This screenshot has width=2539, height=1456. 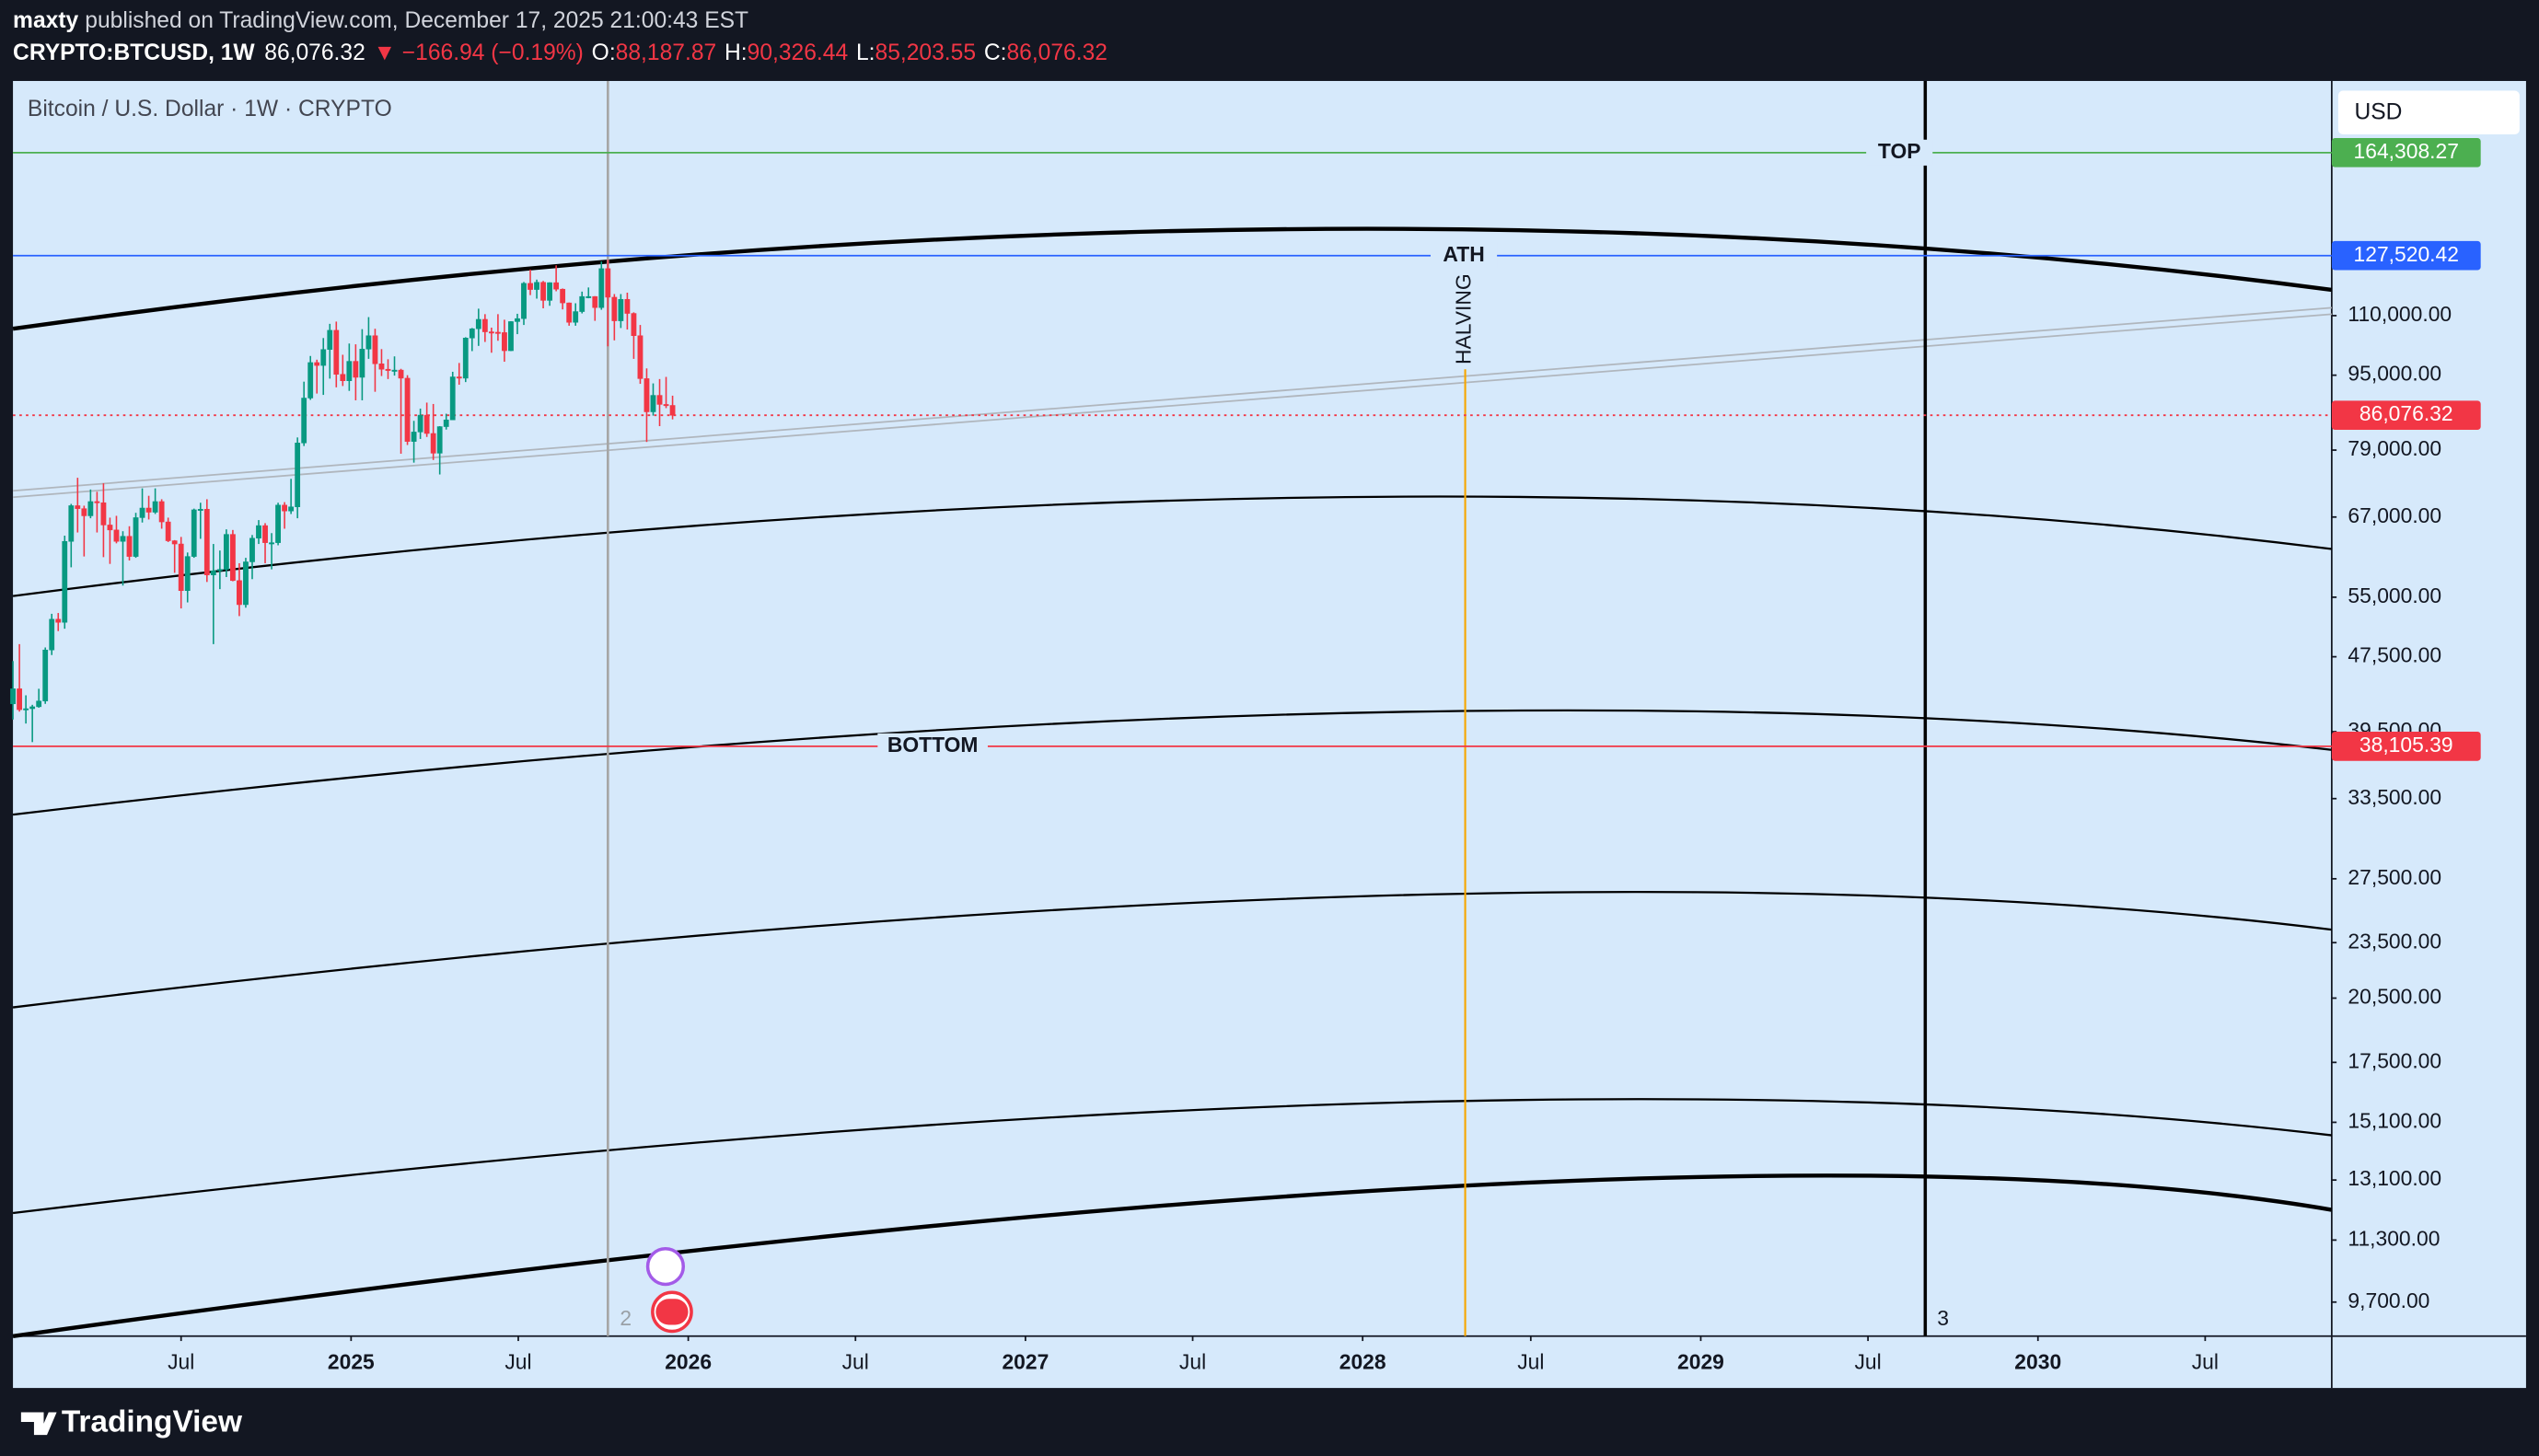 What do you see at coordinates (626, 1318) in the screenshot?
I see `marker-label: 2` at bounding box center [626, 1318].